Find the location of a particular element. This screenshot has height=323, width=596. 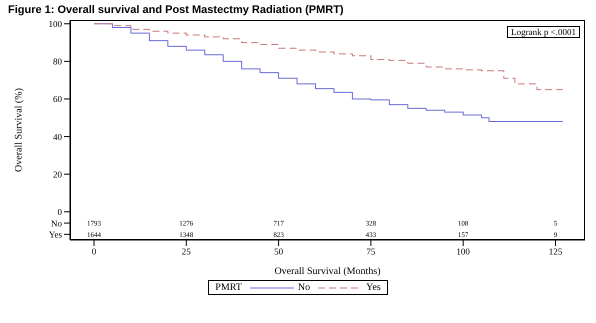

x-tick-label: 50 is located at coordinates (279, 251).